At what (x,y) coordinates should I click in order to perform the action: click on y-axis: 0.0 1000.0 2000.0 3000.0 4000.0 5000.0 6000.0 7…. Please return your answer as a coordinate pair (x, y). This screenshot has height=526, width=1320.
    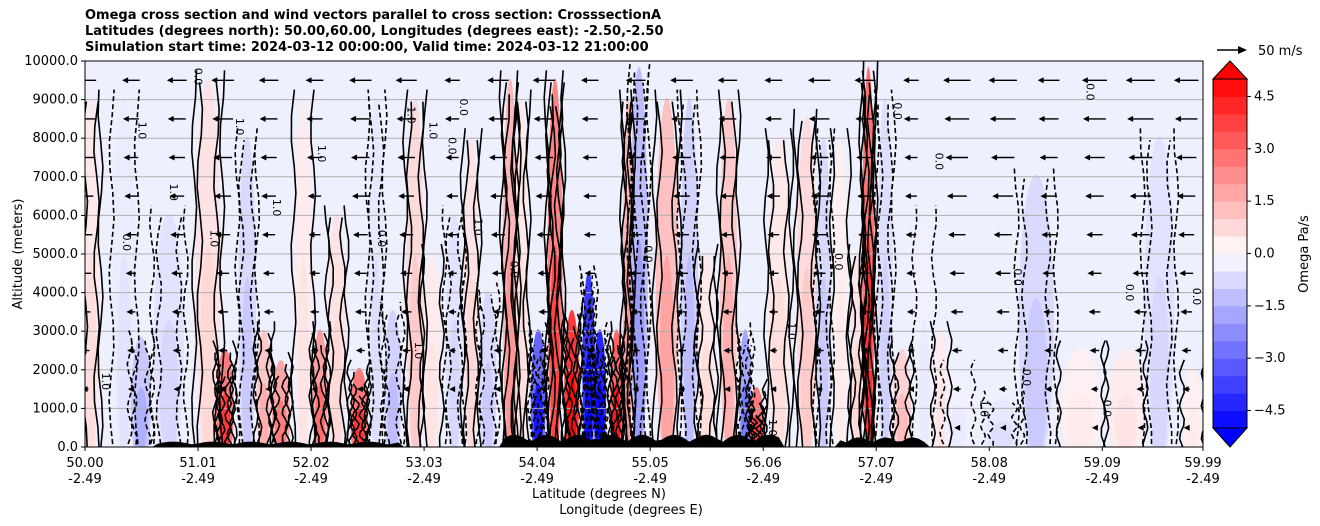
    Looking at the image, I should click on (54, 254).